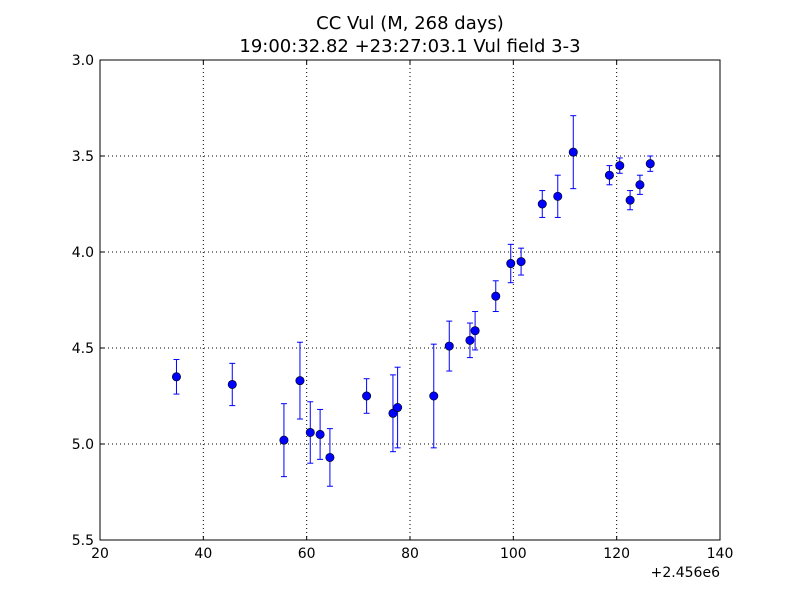  I want to click on x-tick-label: 20, so click(100, 554).